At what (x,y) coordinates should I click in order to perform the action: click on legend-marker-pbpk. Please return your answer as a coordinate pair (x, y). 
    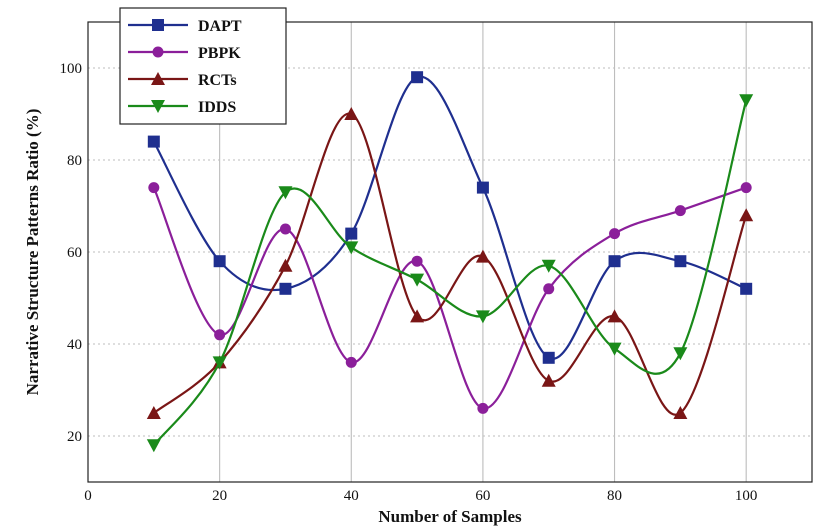
    Looking at the image, I should click on (158, 52).